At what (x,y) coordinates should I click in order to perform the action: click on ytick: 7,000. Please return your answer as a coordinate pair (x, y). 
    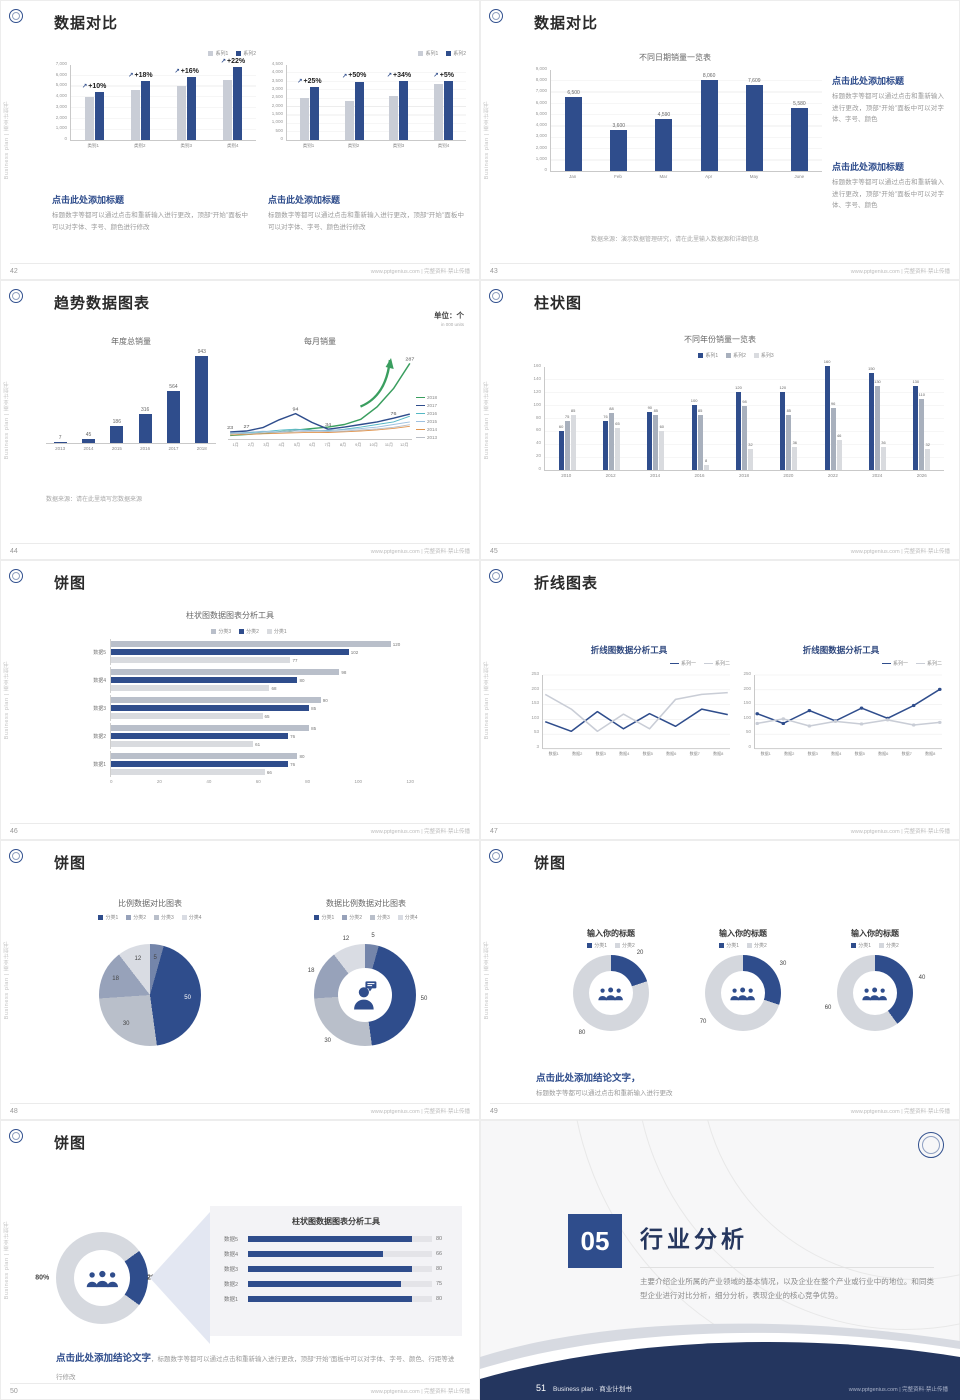
    Looking at the image, I should click on (61, 63).